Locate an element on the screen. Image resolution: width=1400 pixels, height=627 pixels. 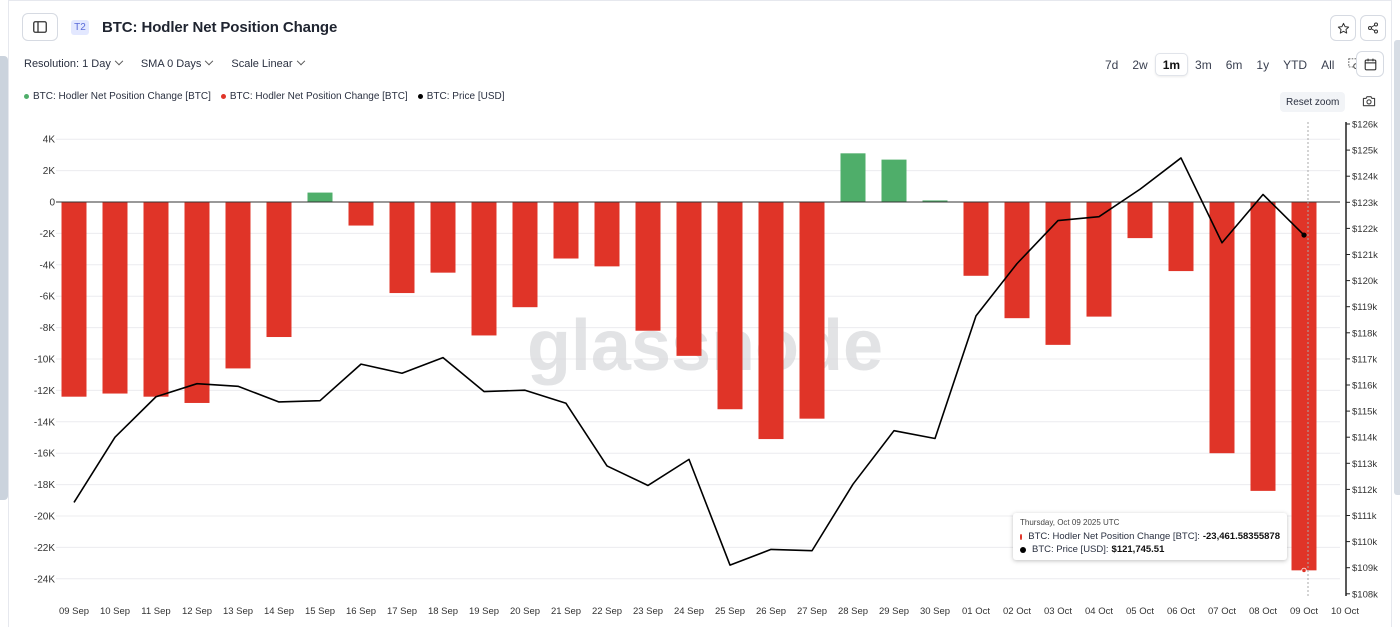
x-tick-label: 17 Sep is located at coordinates (402, 611).